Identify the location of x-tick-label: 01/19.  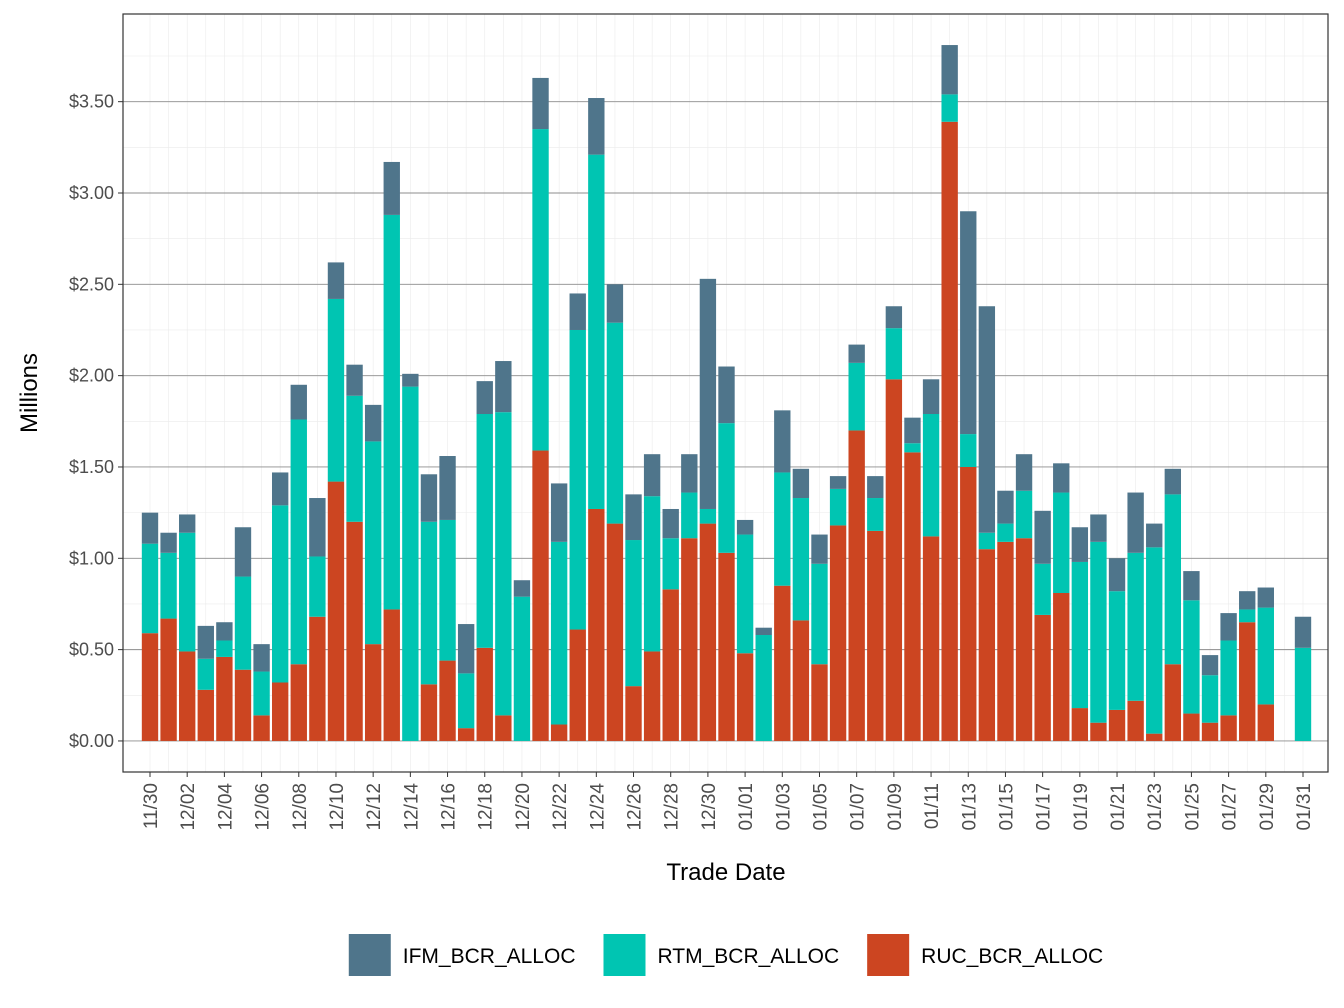
(1081, 807).